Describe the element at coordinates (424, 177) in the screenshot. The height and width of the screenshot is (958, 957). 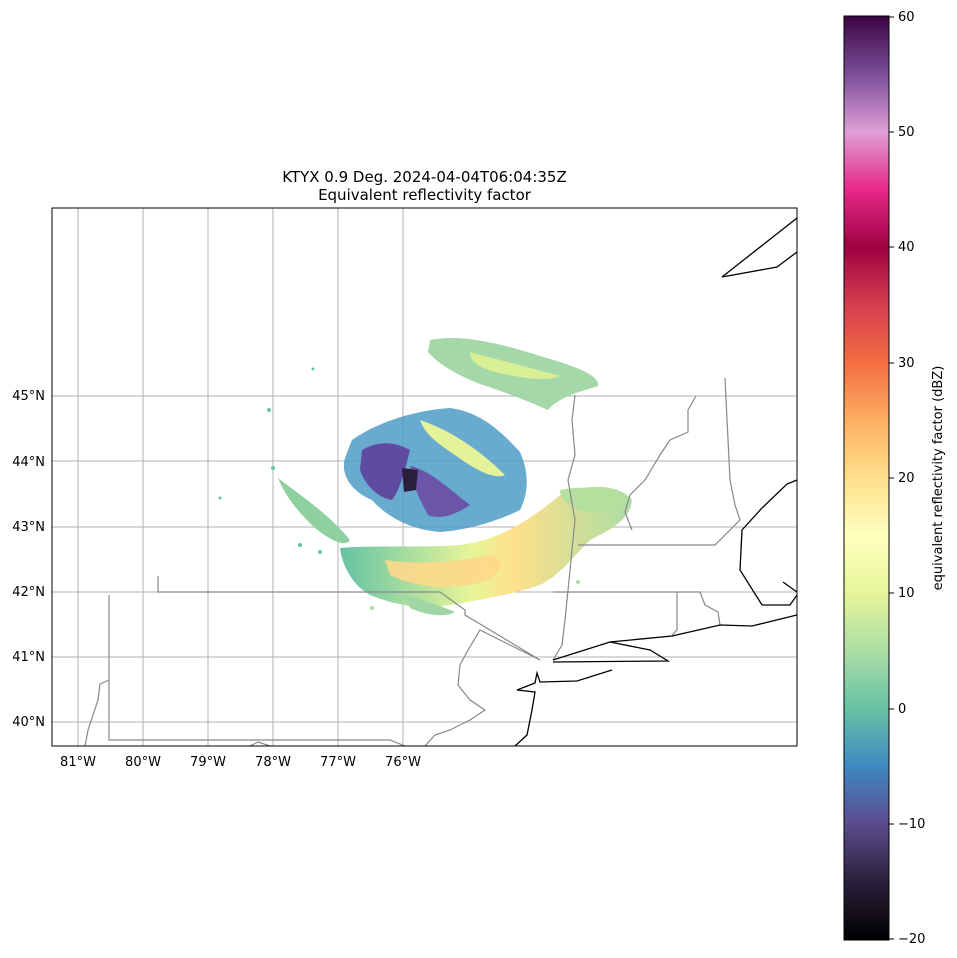
I see `map-title: KTYX 0.9 Deg. 2024-04-04T06:04:35Z` at that location.